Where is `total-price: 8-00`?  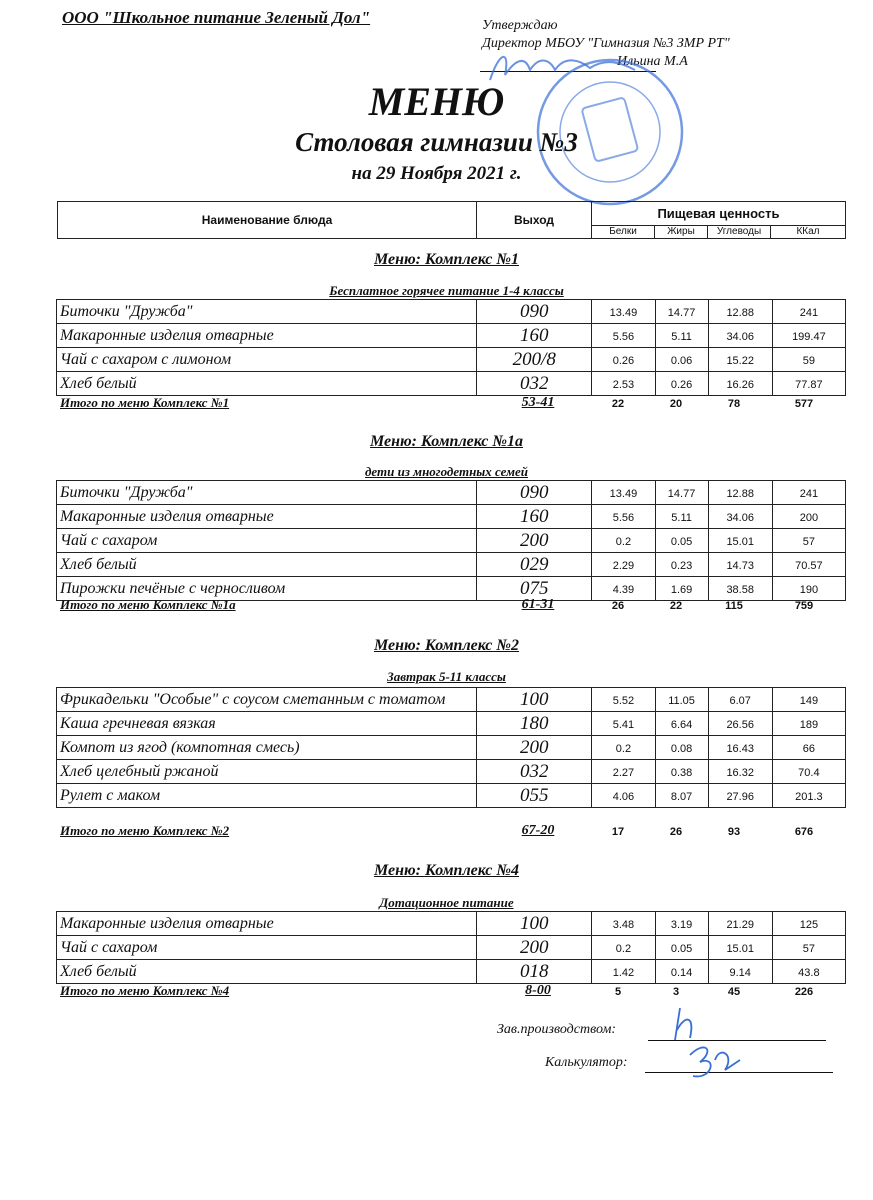 total-price: 8-00 is located at coordinates (538, 990).